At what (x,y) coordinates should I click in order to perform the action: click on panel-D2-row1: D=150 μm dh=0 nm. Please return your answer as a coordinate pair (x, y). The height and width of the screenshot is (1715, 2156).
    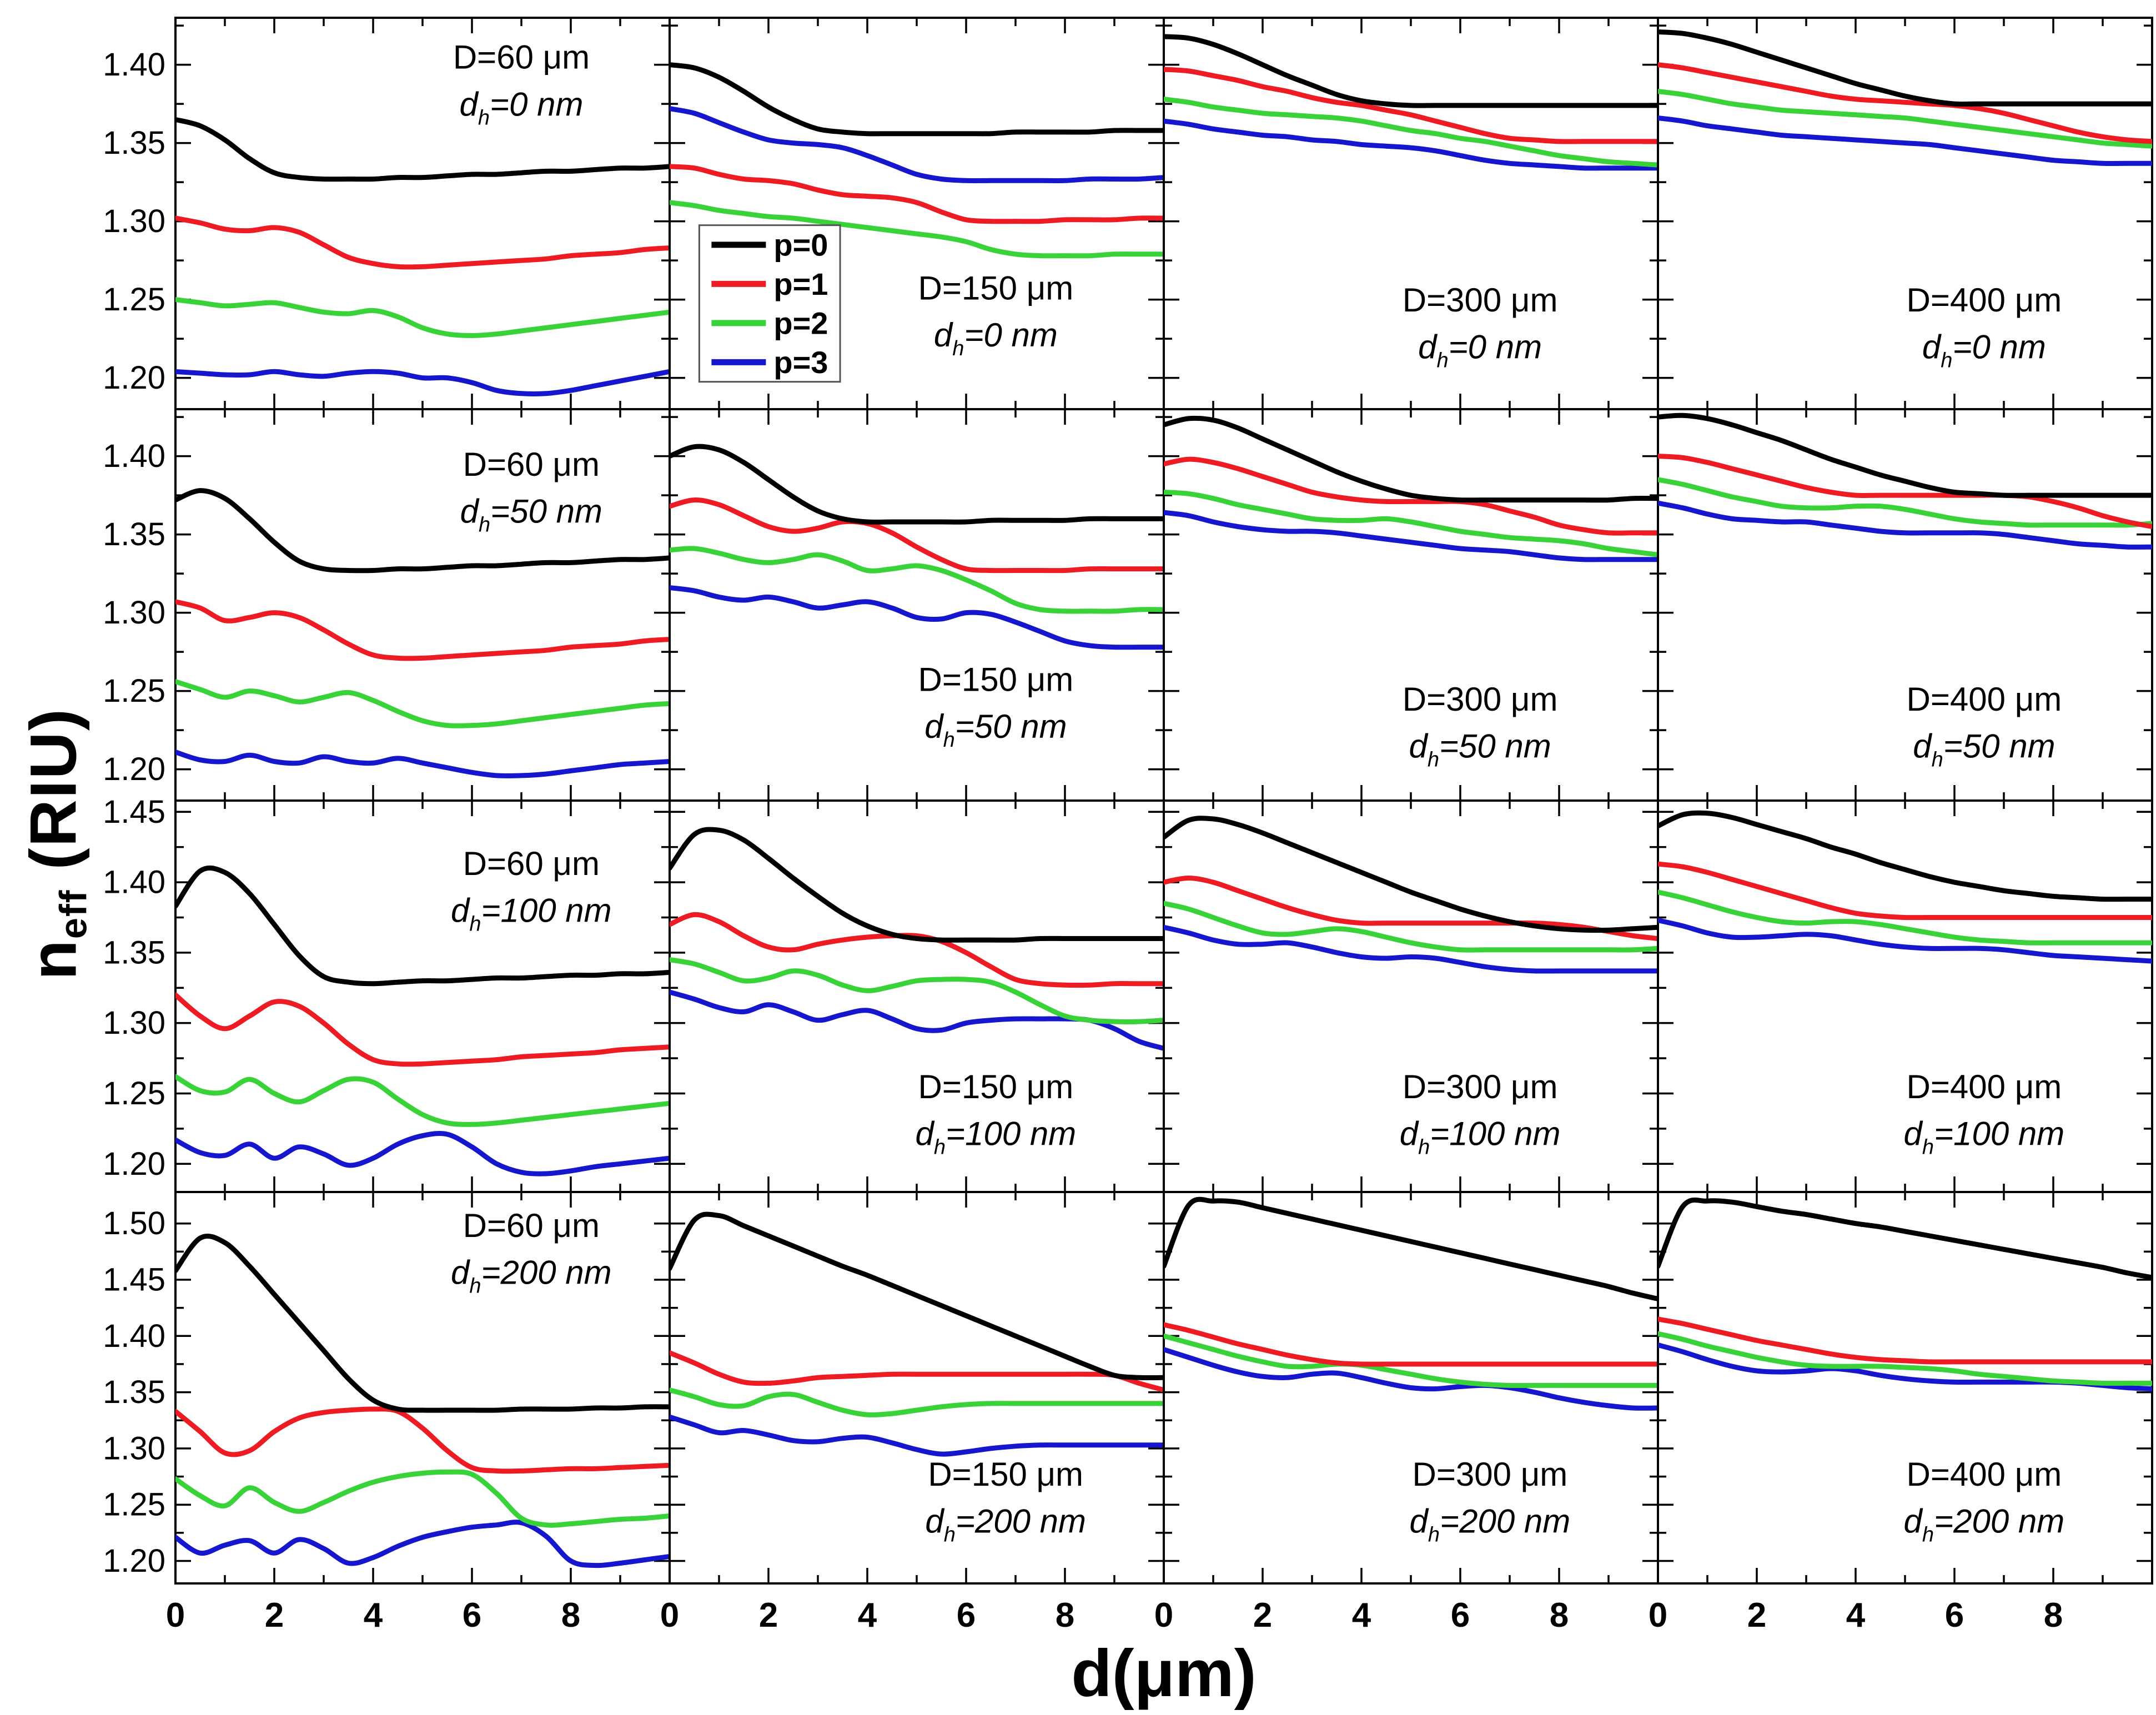
    Looking at the image, I should click on (917, 213).